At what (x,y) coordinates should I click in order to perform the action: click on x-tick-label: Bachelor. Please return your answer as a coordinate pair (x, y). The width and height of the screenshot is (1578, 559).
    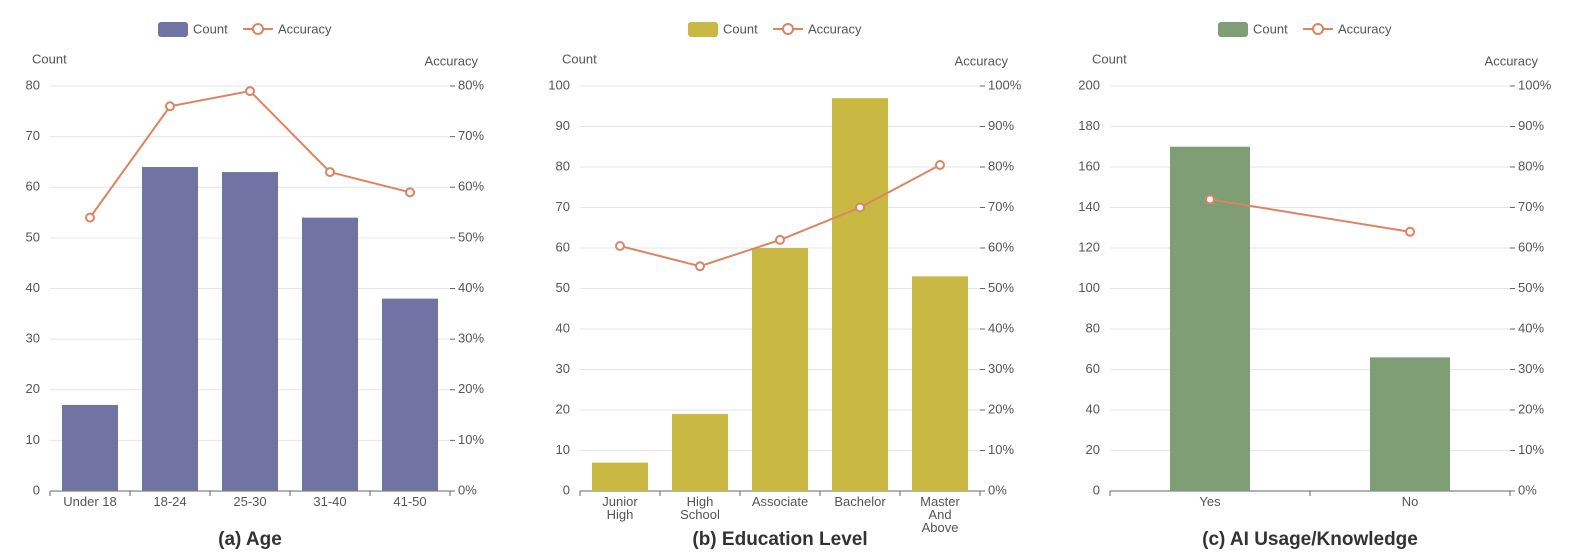
    Looking at the image, I should click on (860, 502).